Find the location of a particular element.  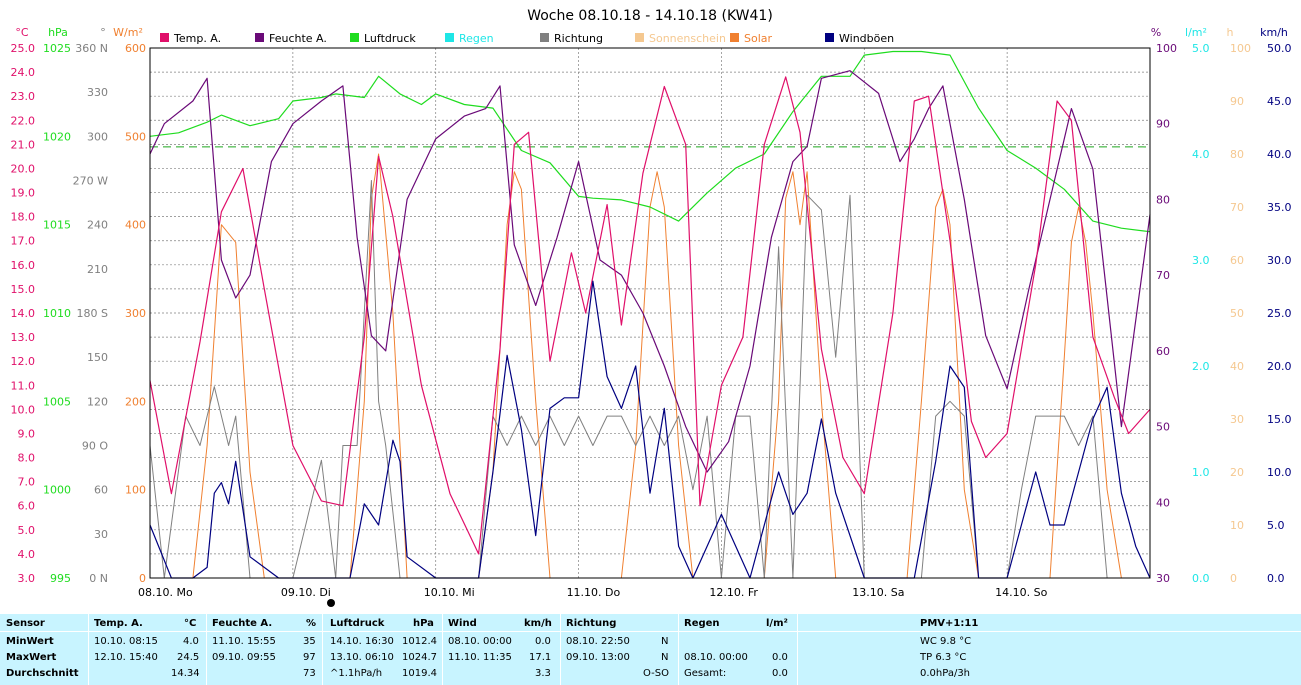

rain-max-time: 08.10. 00:00 is located at coordinates (716, 657).